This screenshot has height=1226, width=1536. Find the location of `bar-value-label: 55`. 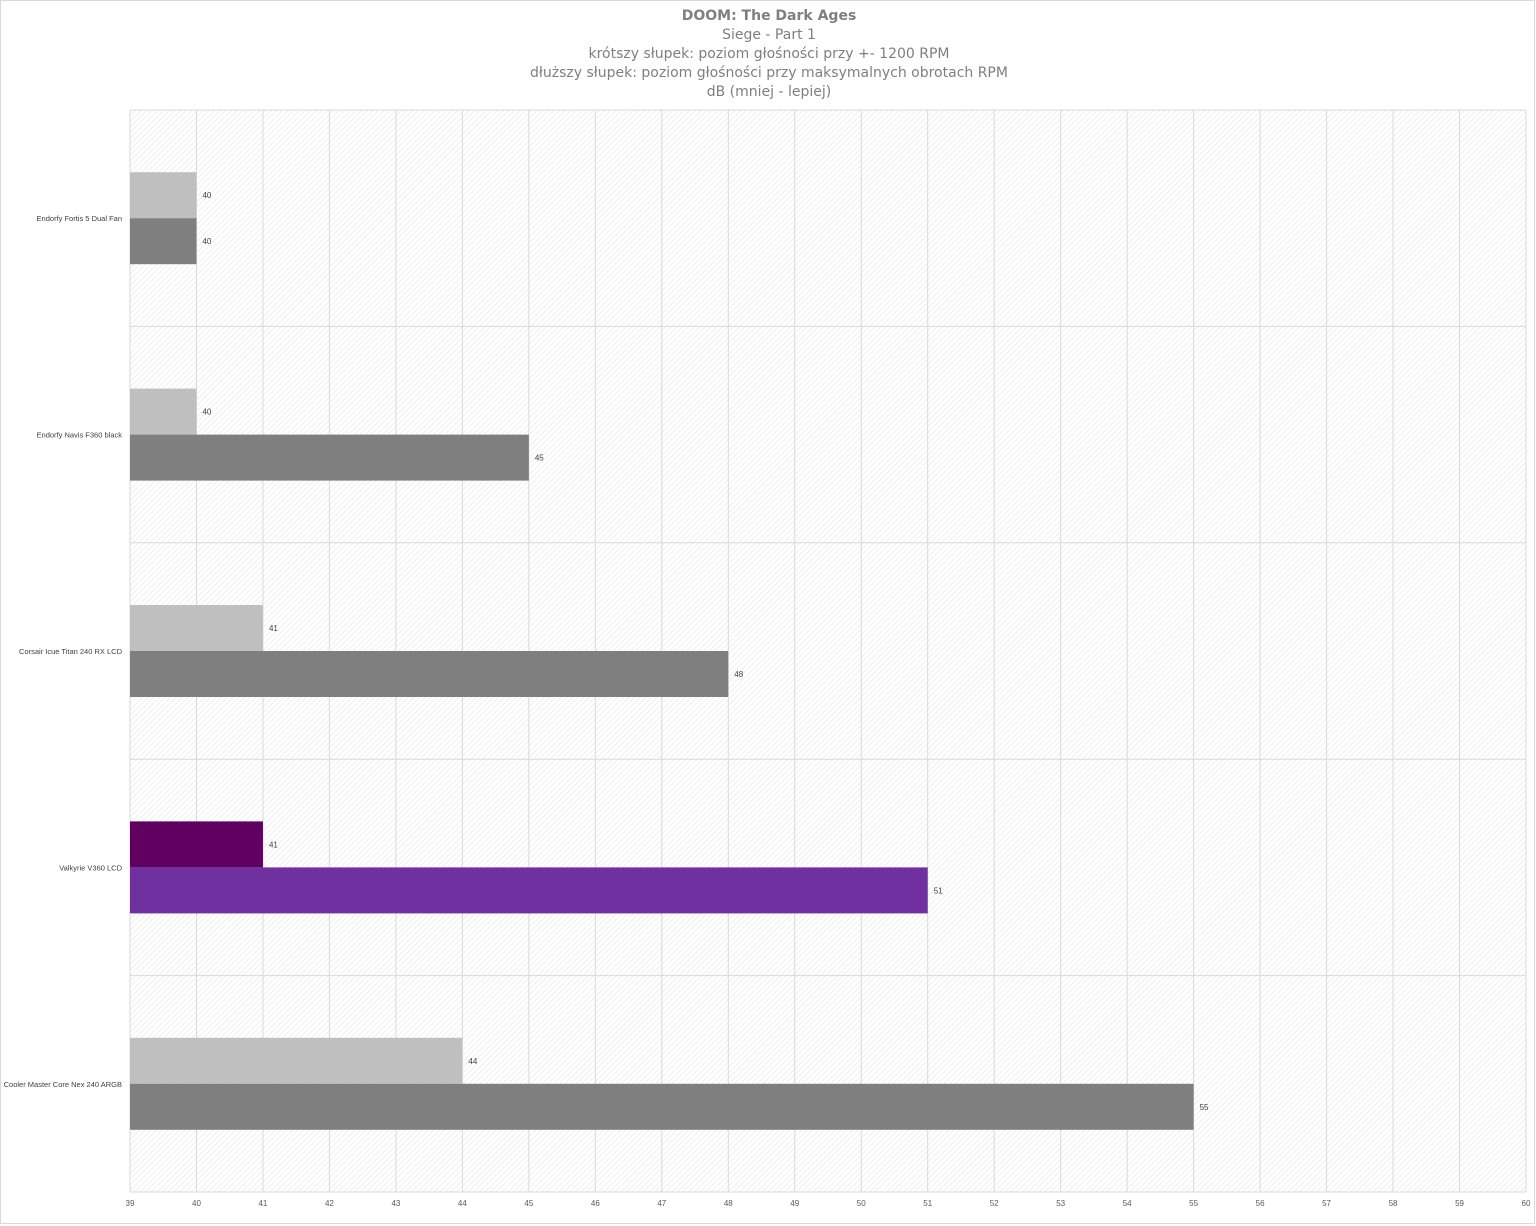

bar-value-label: 55 is located at coordinates (1204, 1107).